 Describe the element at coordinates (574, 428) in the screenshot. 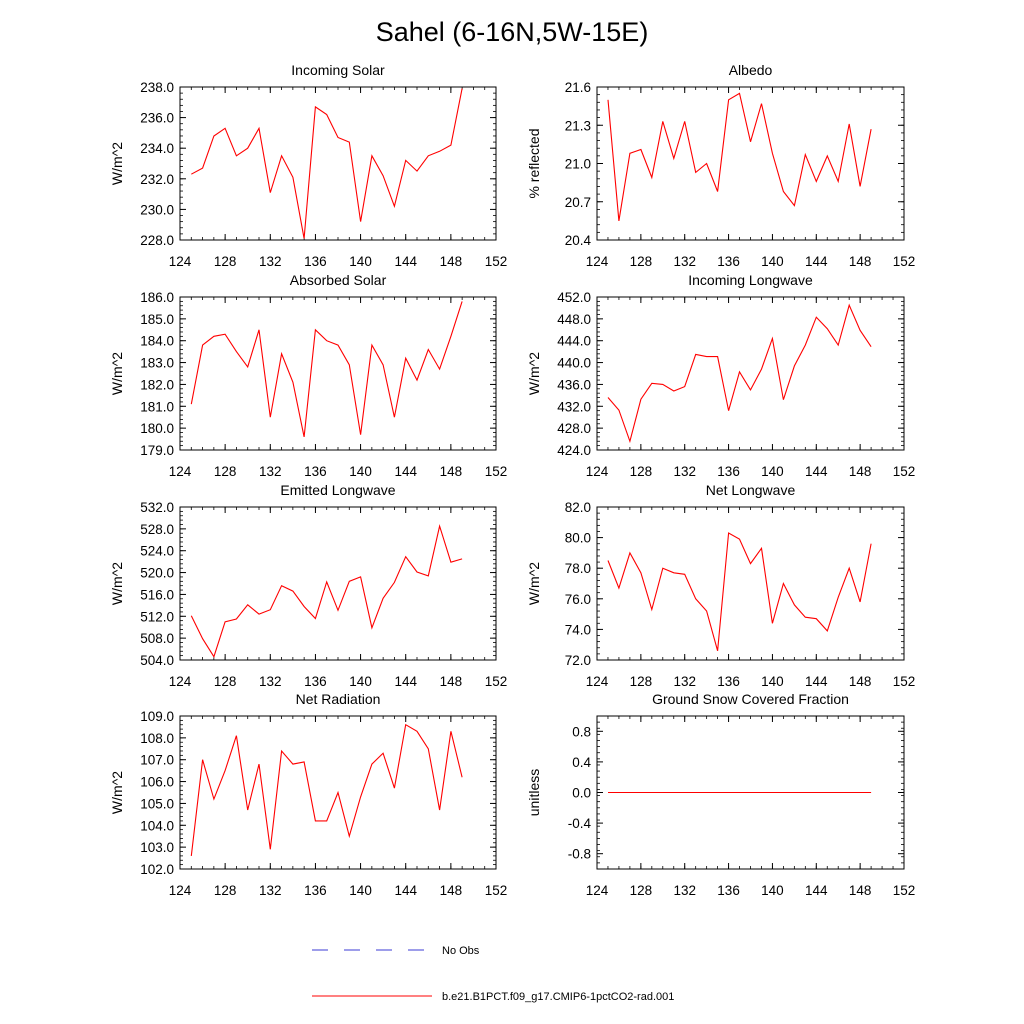

I see `y-tick-label: 428.0` at that location.